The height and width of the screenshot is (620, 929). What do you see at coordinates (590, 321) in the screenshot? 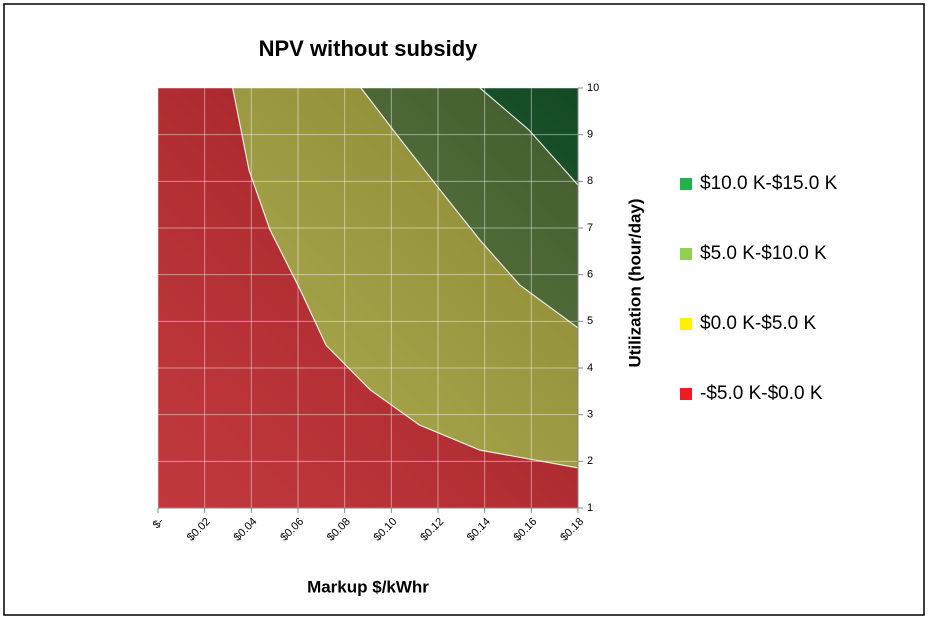
I see `y-tick-label: 5` at bounding box center [590, 321].